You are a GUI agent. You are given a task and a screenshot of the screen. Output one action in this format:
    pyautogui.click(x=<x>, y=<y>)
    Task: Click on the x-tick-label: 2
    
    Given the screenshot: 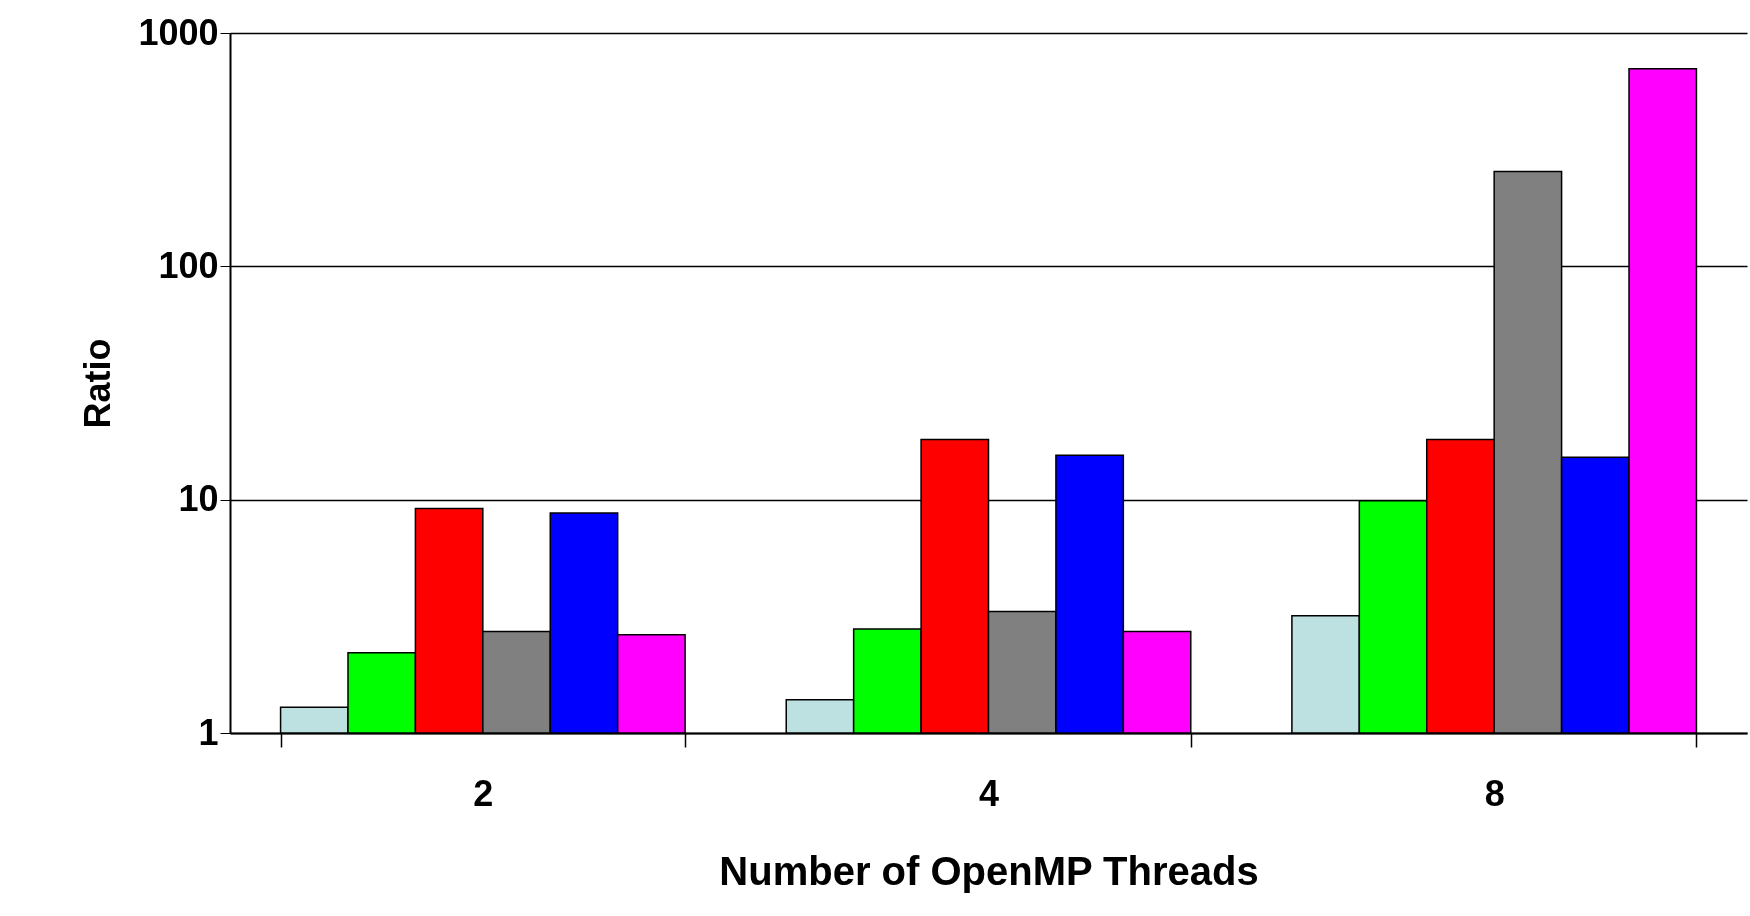 What is the action you would take?
    pyautogui.click(x=483, y=793)
    